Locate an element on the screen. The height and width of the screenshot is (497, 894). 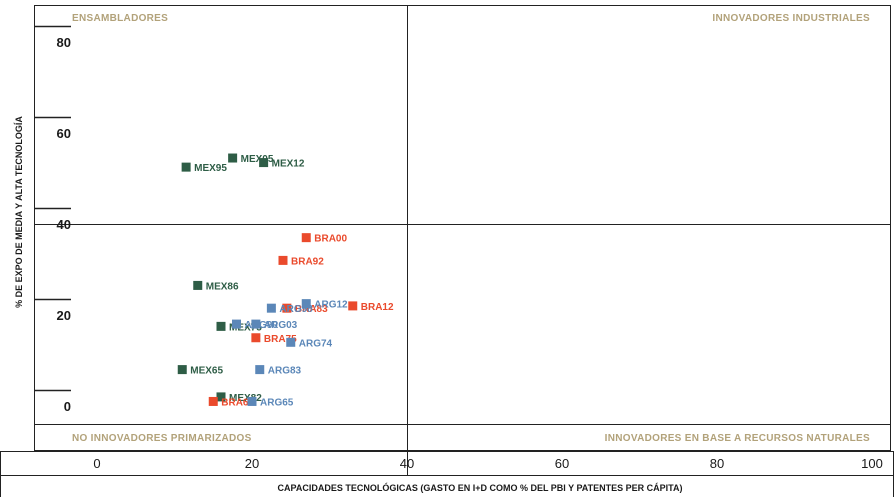
x-tick-label: 40 is located at coordinates (407, 463).